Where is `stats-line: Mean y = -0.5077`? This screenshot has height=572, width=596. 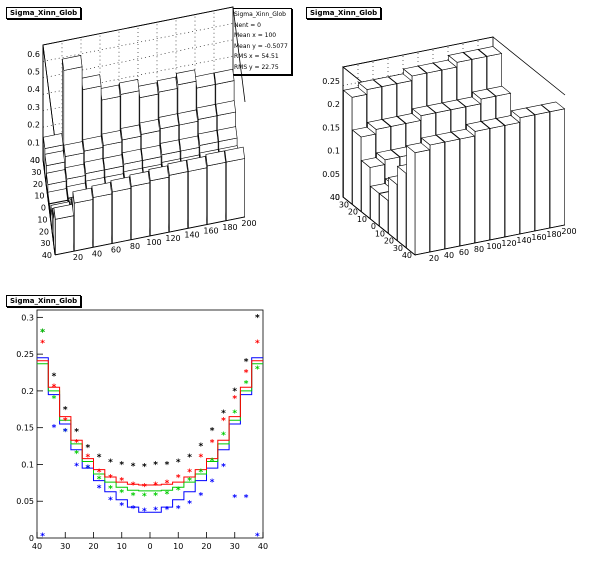 stats-line: Mean y = -0.5077 is located at coordinates (261, 46).